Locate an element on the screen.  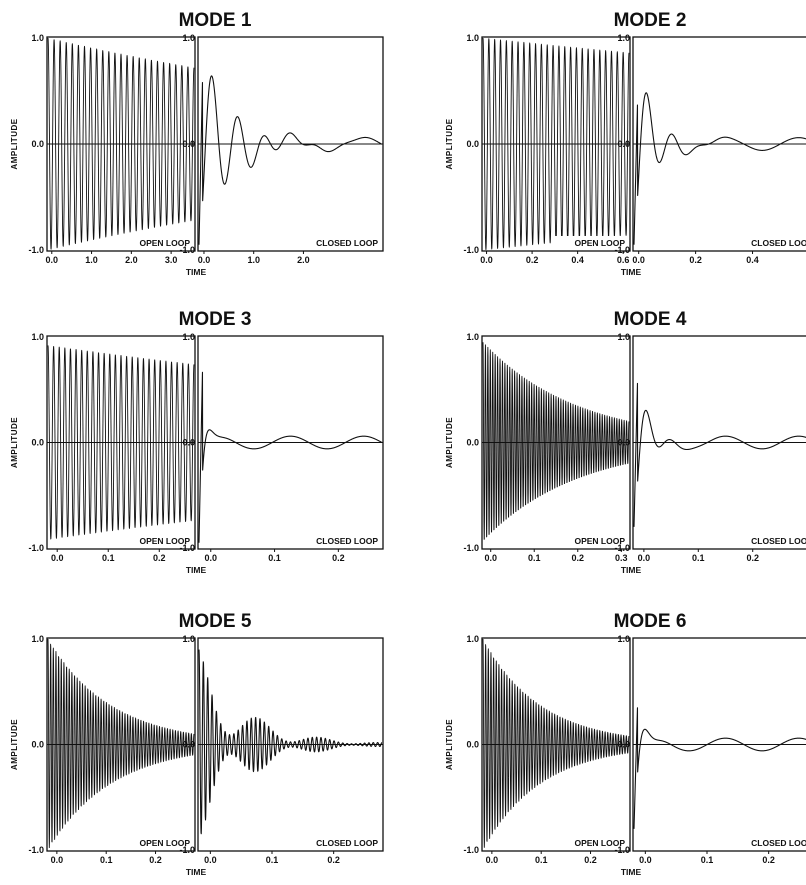
mode-title: MODE 6 is located at coordinates (650, 621).